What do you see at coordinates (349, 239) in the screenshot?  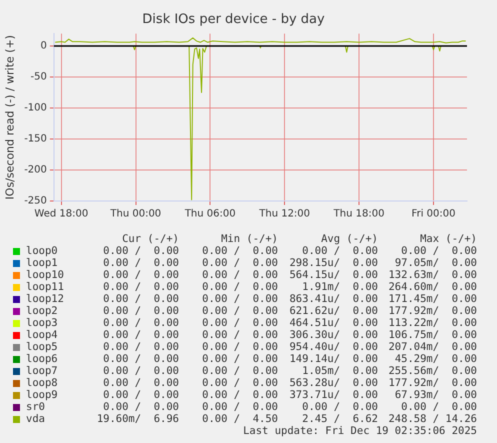 I see `text: Avg (-/+)` at bounding box center [349, 239].